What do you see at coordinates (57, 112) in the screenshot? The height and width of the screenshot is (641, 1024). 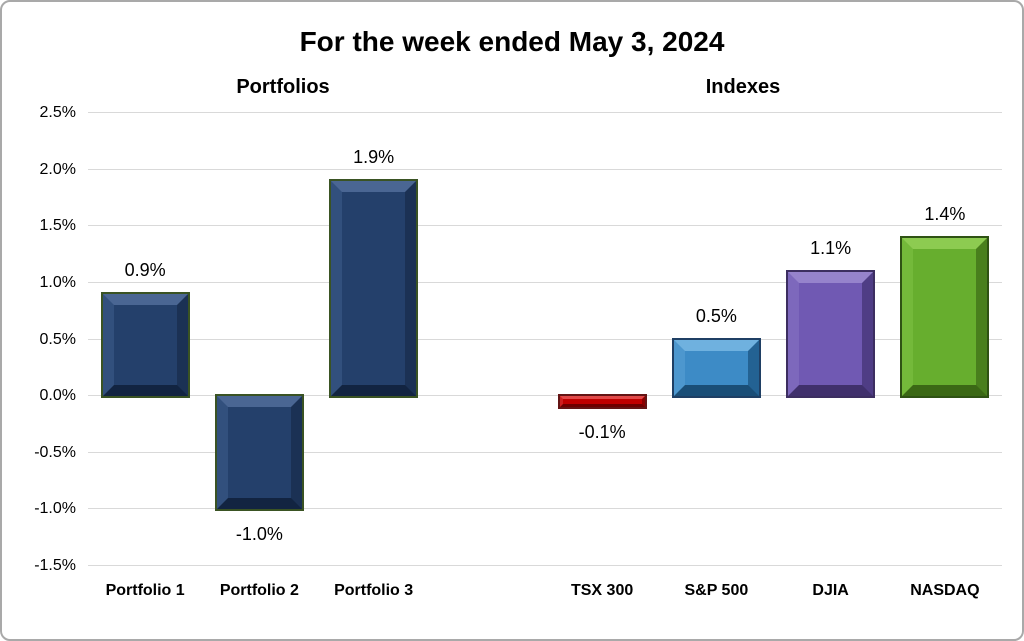 I see `y-tick-label-2-5: 2.5%` at bounding box center [57, 112].